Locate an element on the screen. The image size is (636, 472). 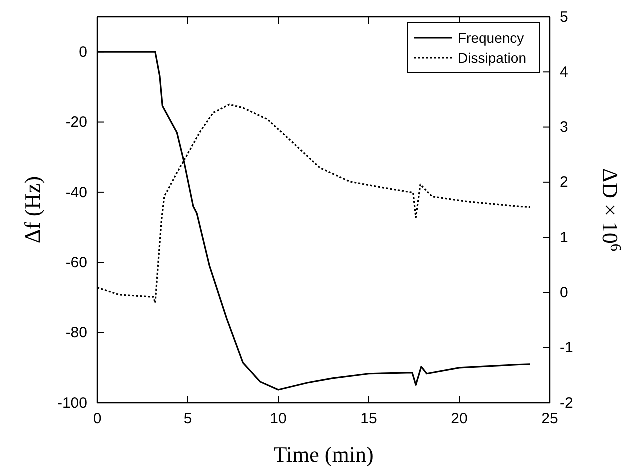
y2-tick-label: -1 is located at coordinates (567, 348).